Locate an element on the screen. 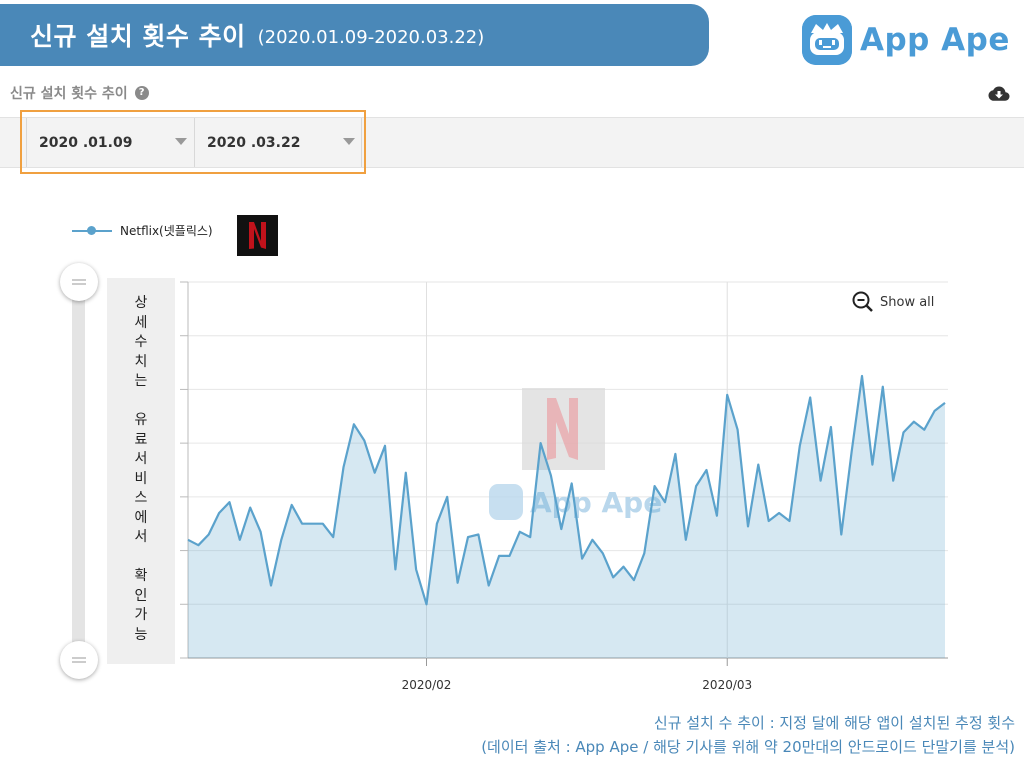 The width and height of the screenshot is (1024, 769). start-date-select: 2020 .01.09 is located at coordinates (110, 142).